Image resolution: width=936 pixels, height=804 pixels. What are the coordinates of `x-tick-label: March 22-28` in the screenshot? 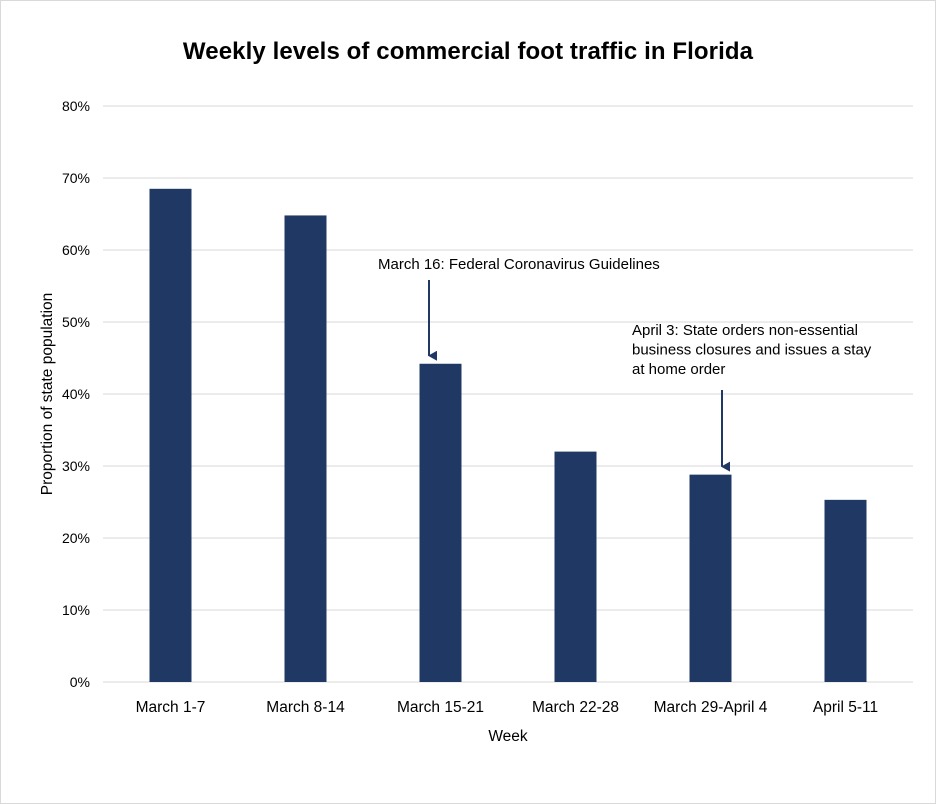 It's located at (575, 707).